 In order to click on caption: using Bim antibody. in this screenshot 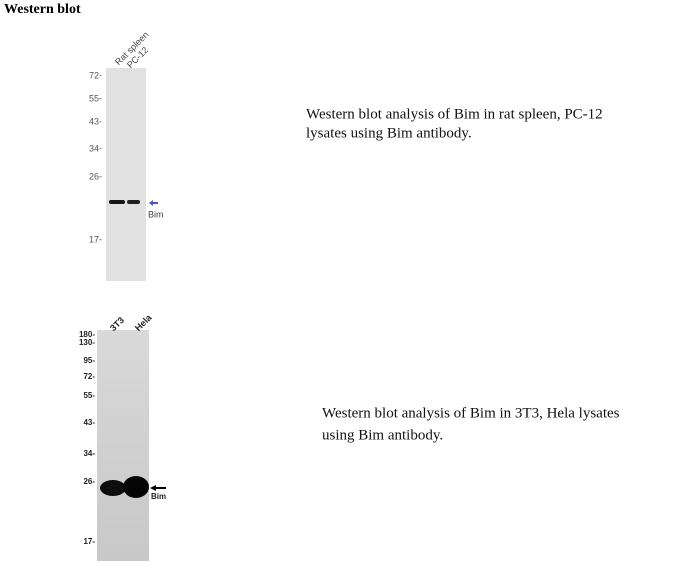, I will do `click(382, 435)`.